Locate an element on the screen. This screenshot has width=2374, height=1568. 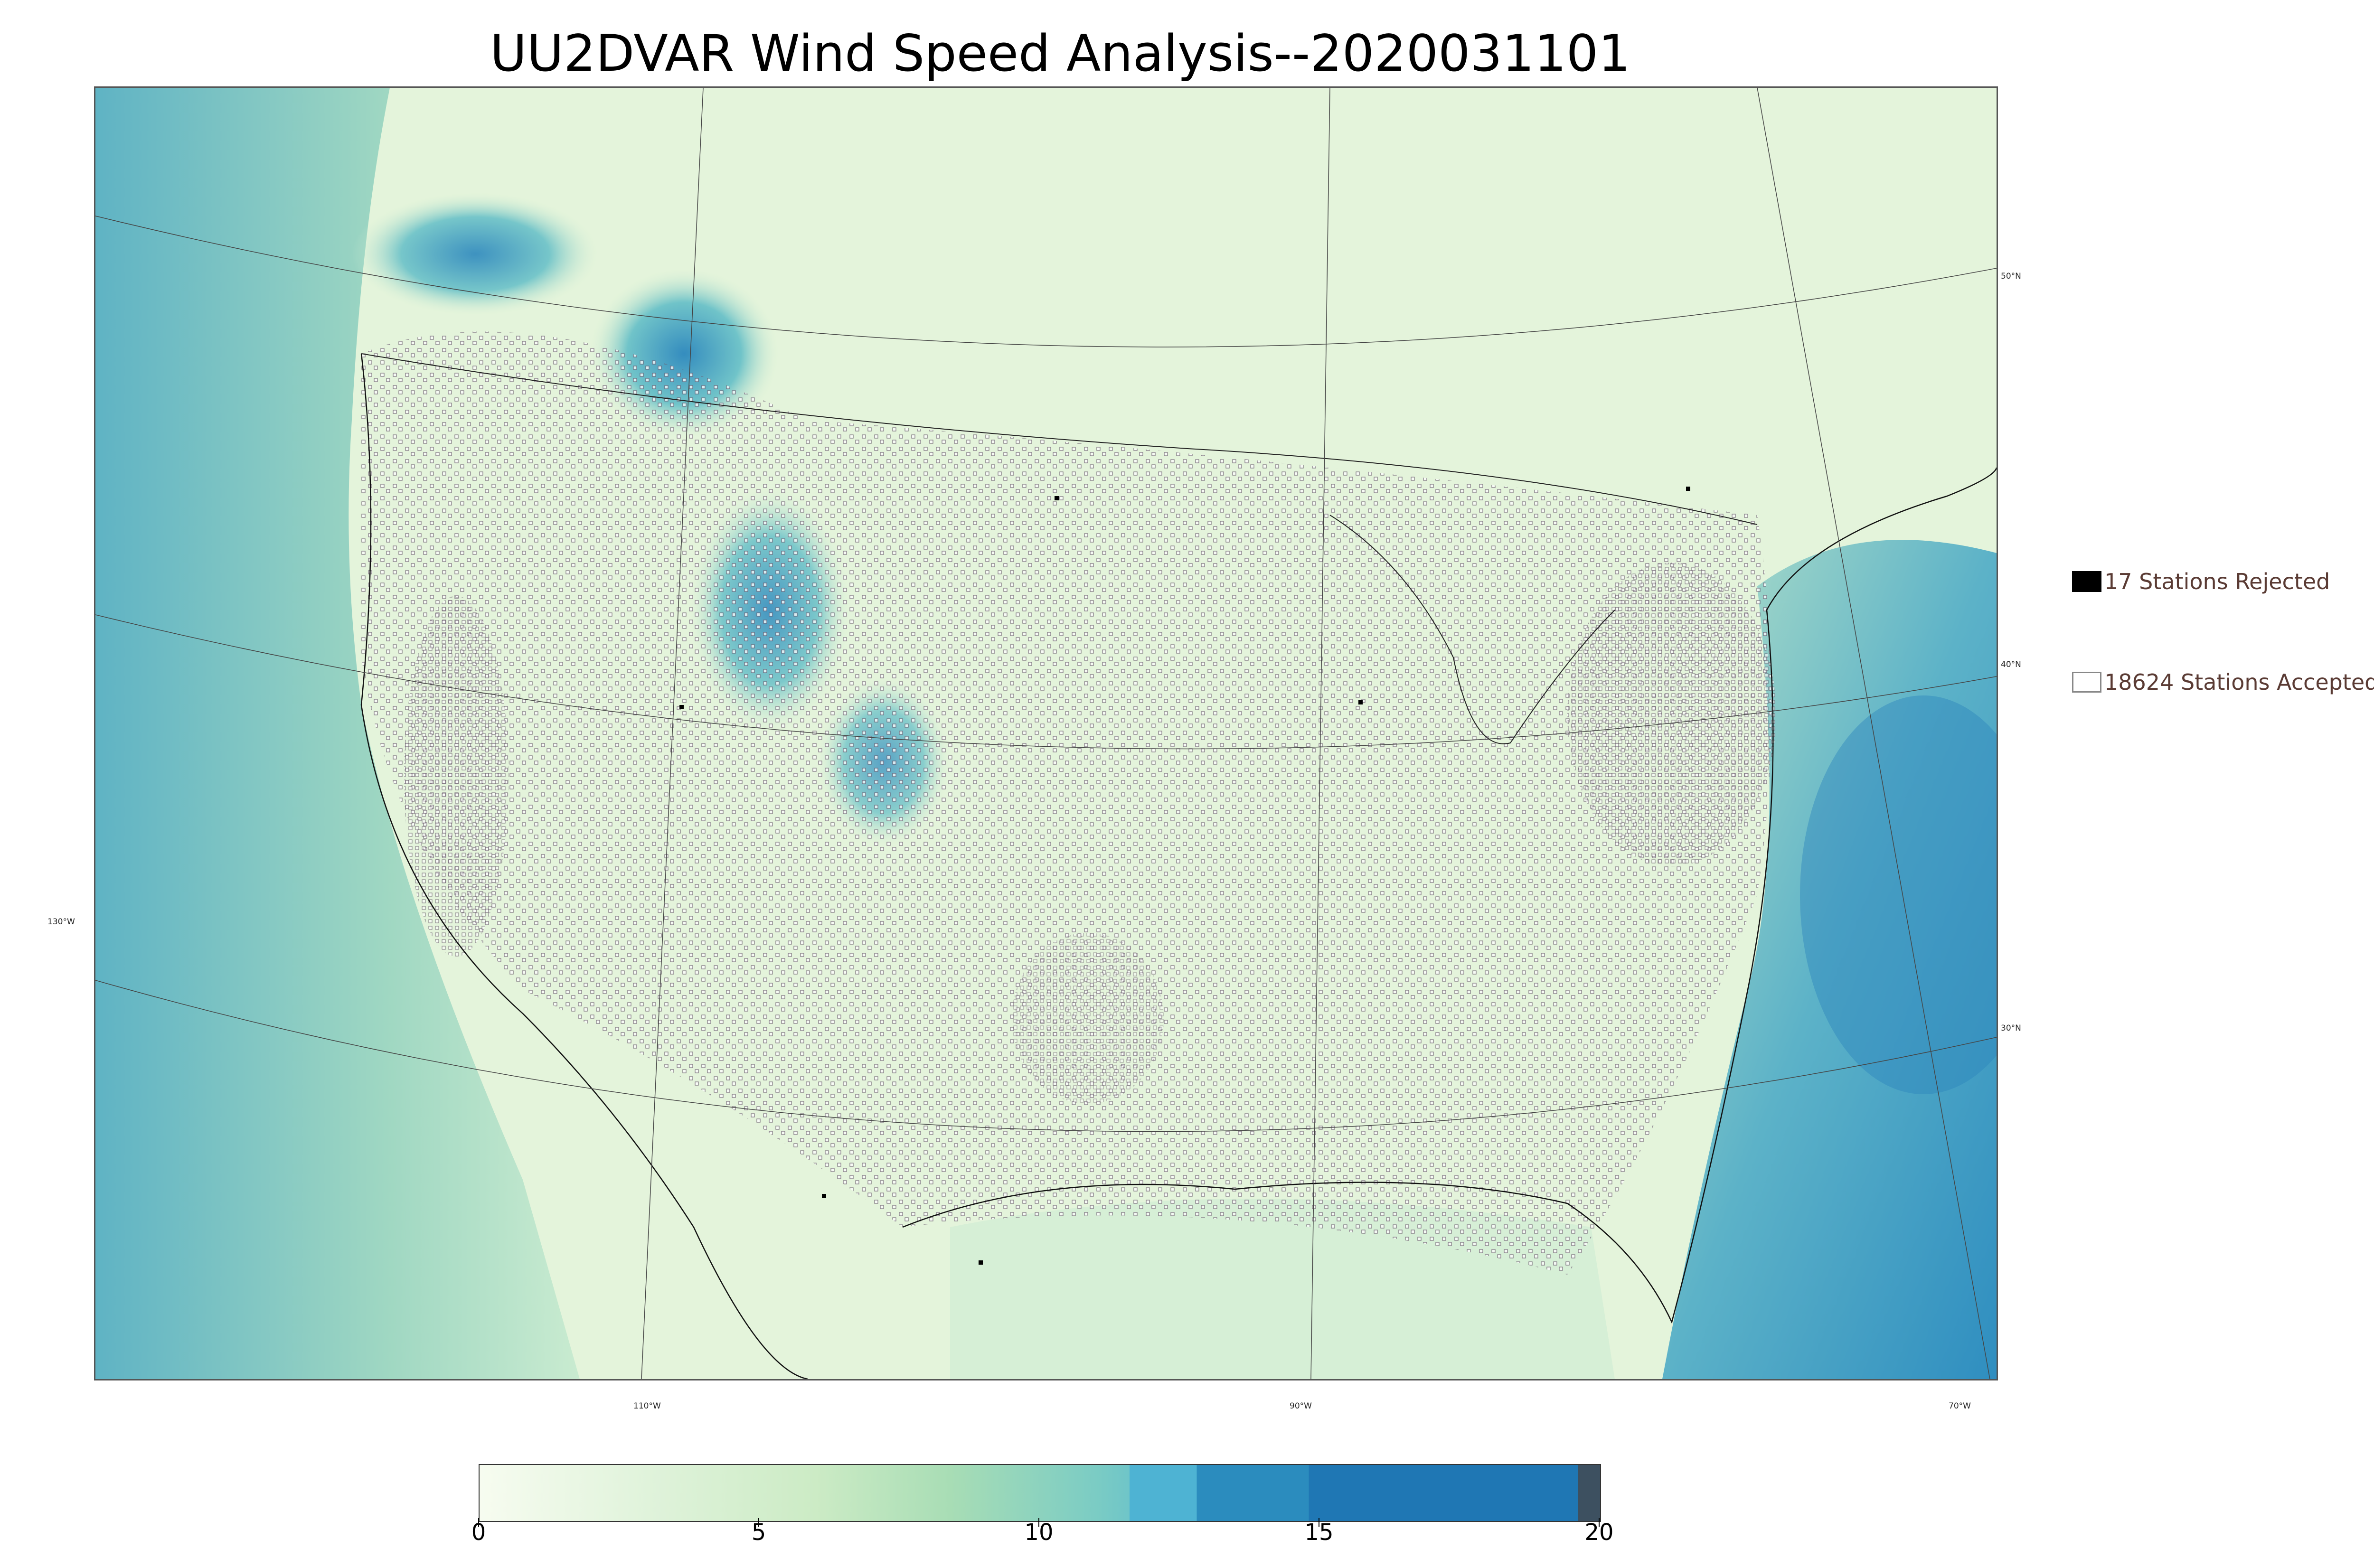
lon-label: 110°W is located at coordinates (647, 1406).